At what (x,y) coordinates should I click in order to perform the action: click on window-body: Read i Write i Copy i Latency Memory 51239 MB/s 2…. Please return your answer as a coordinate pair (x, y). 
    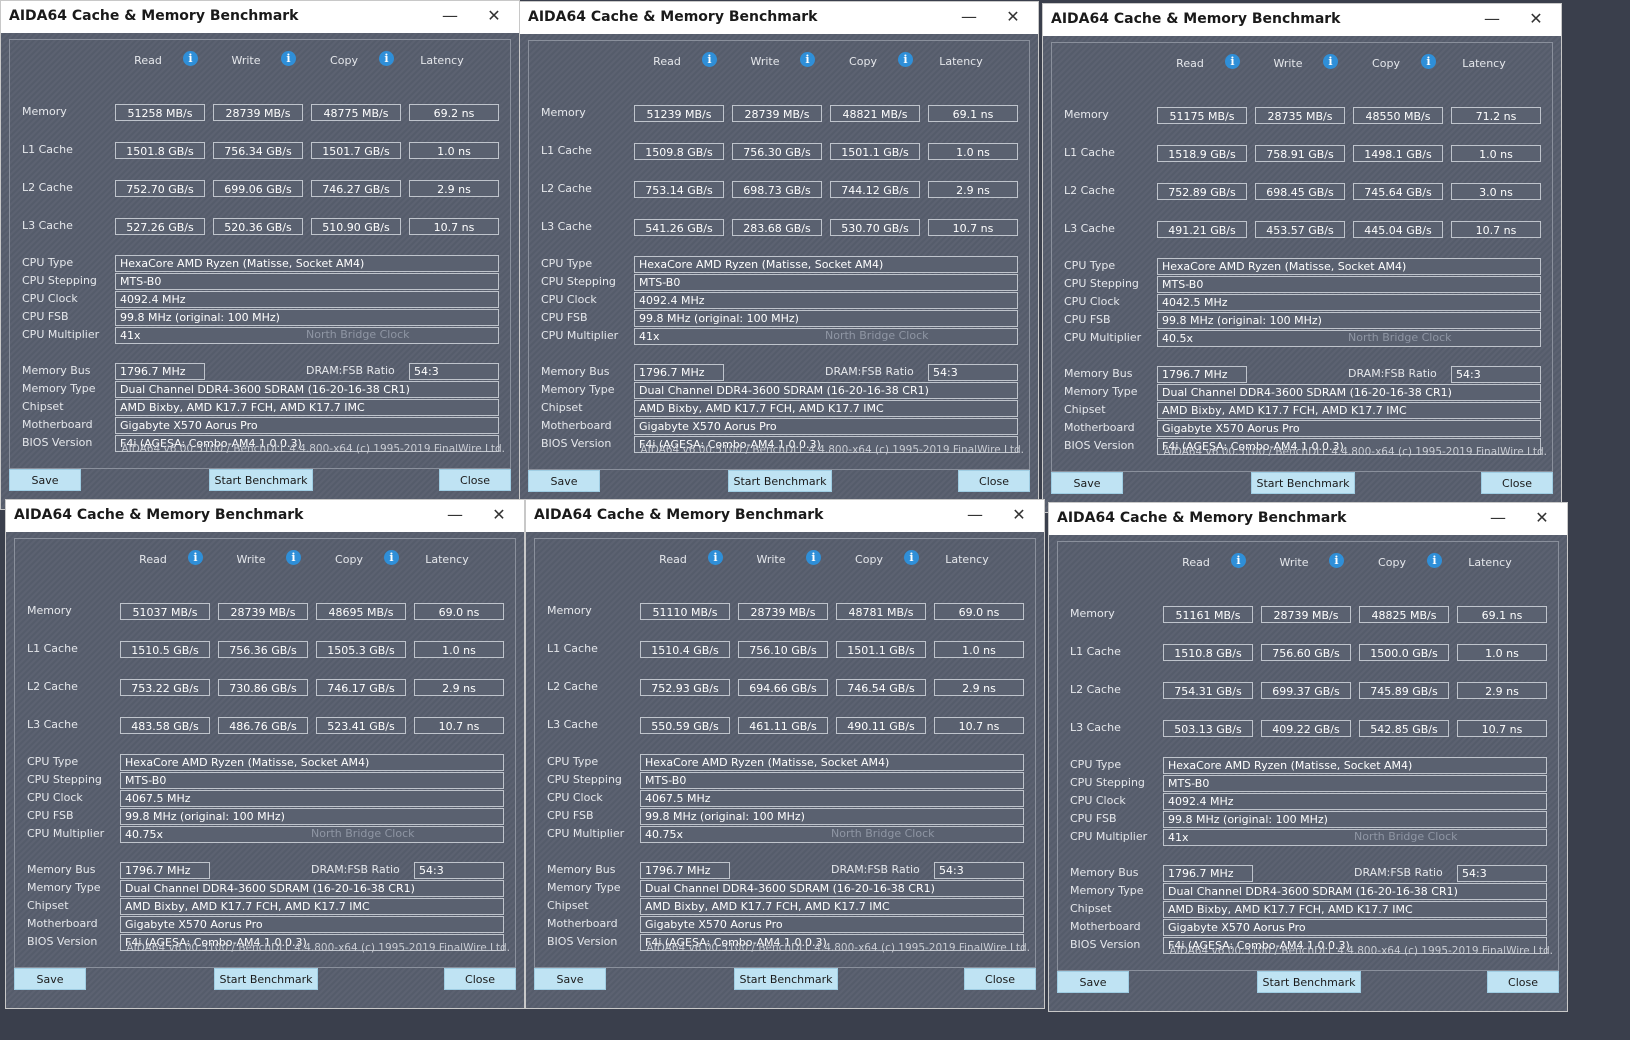
    Looking at the image, I should click on (779, 272).